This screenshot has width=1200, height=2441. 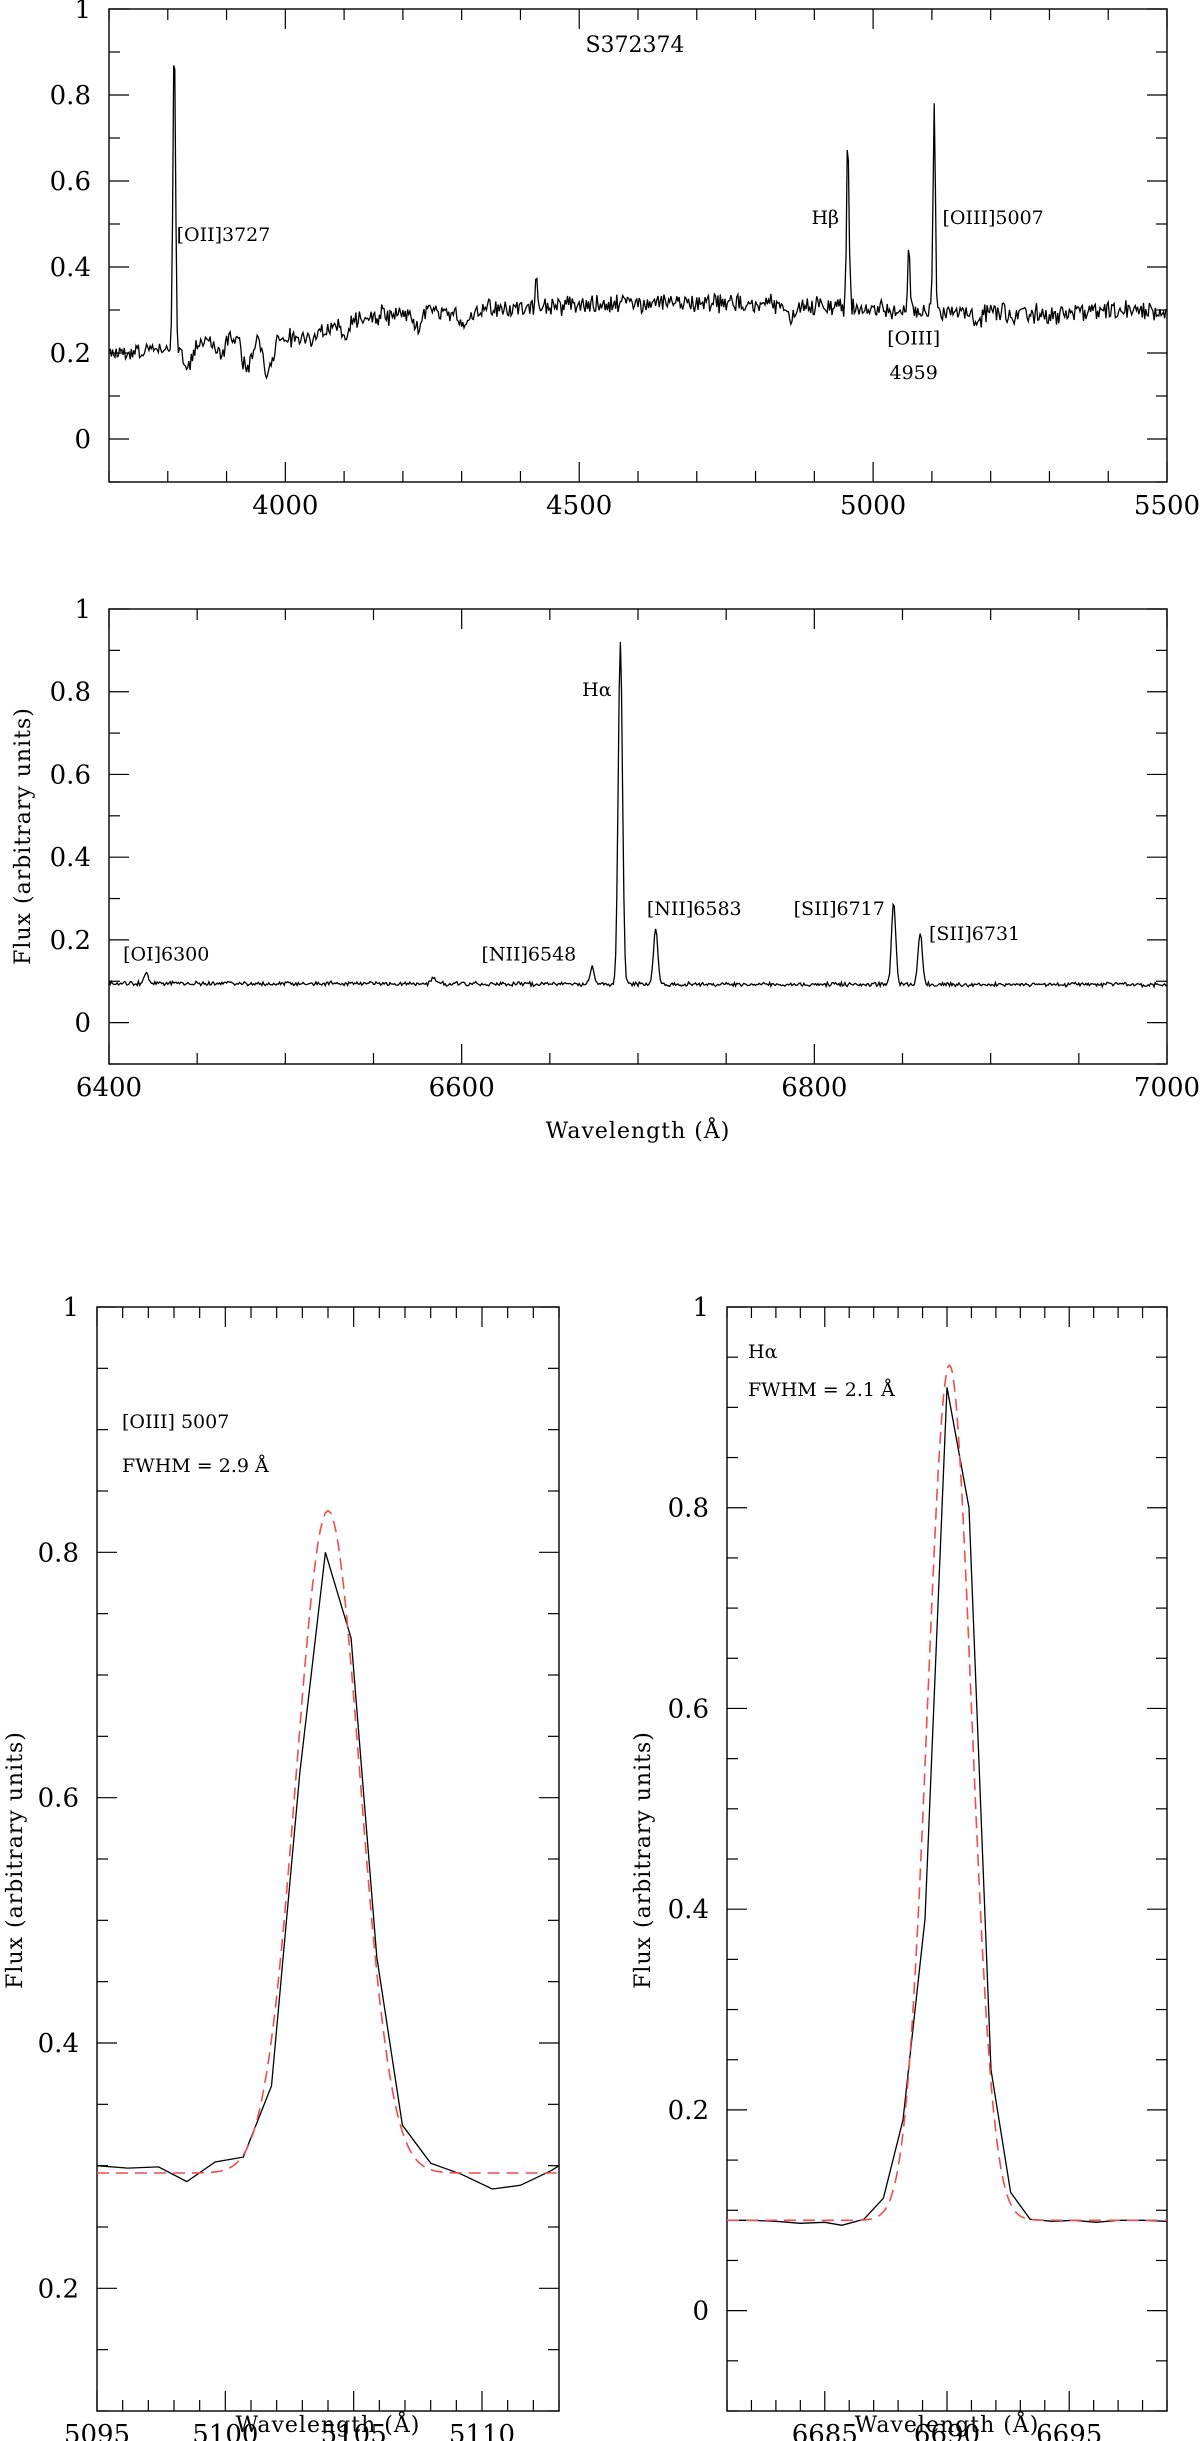 What do you see at coordinates (694, 909) in the screenshot?
I see `emission-line-label: [NII]6583` at bounding box center [694, 909].